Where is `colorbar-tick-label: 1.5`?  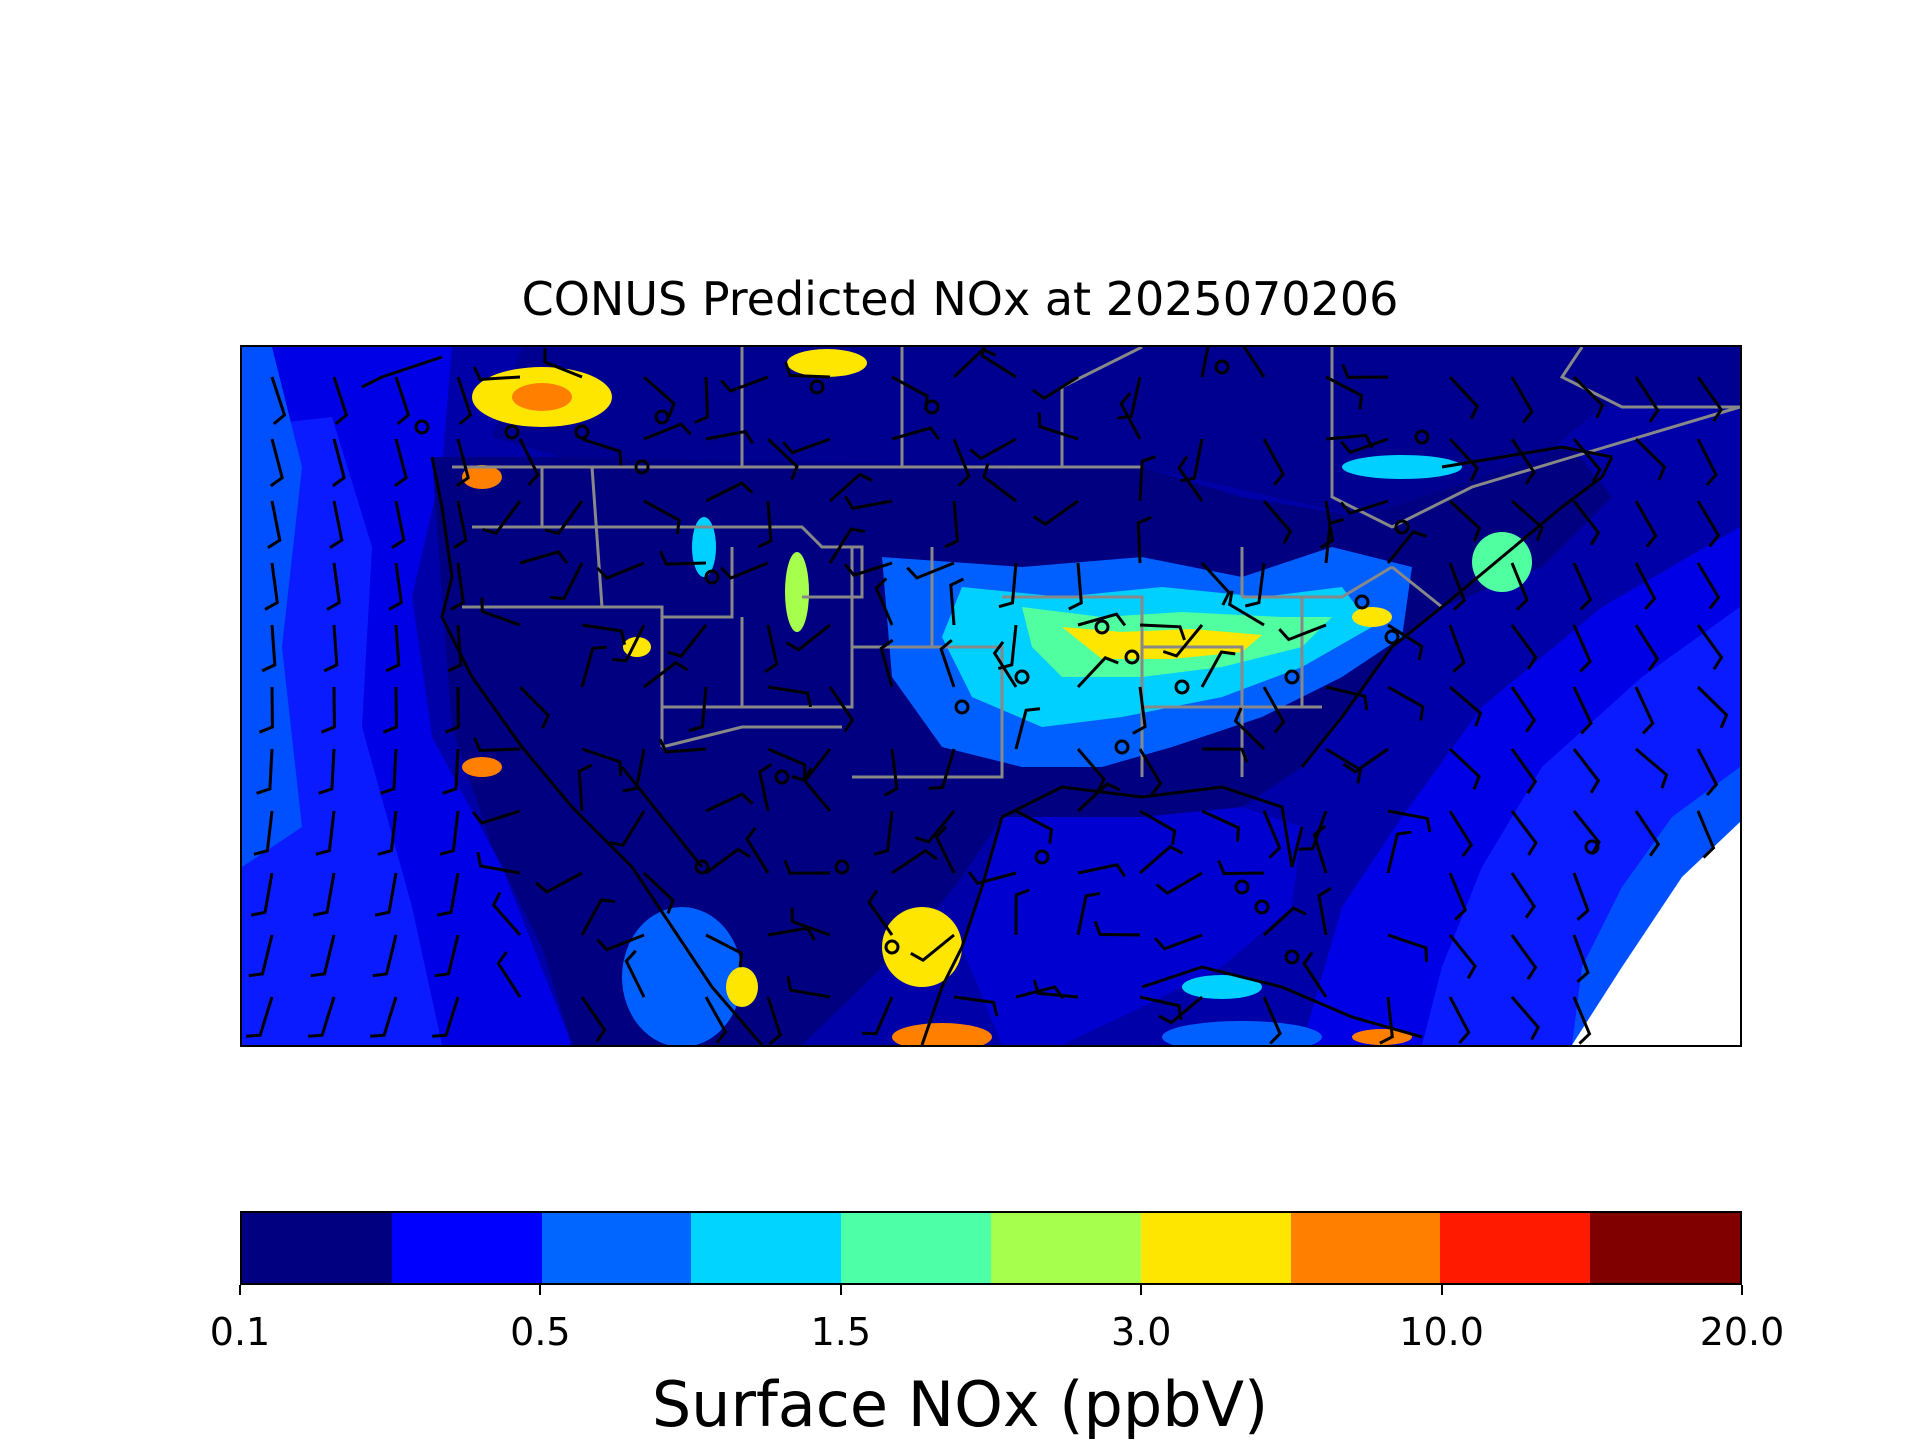 colorbar-tick-label: 1.5 is located at coordinates (841, 1332).